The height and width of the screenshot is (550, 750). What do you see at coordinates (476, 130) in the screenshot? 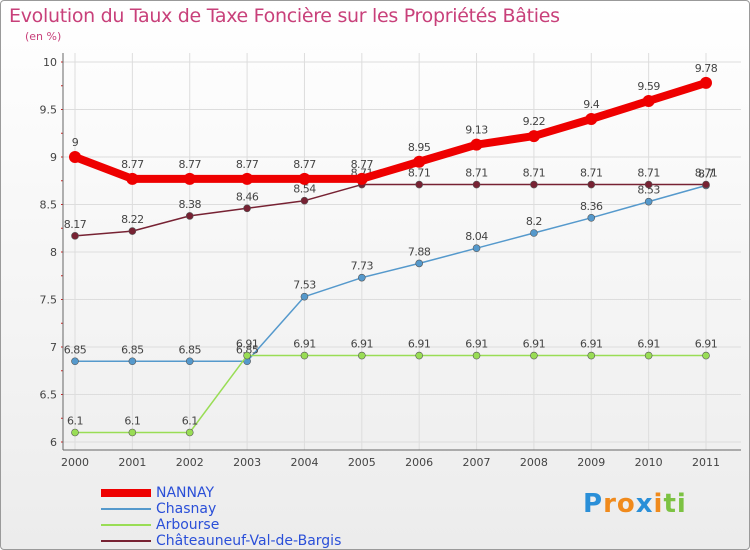
I see `data-label-nannay: 9.13` at bounding box center [476, 130].